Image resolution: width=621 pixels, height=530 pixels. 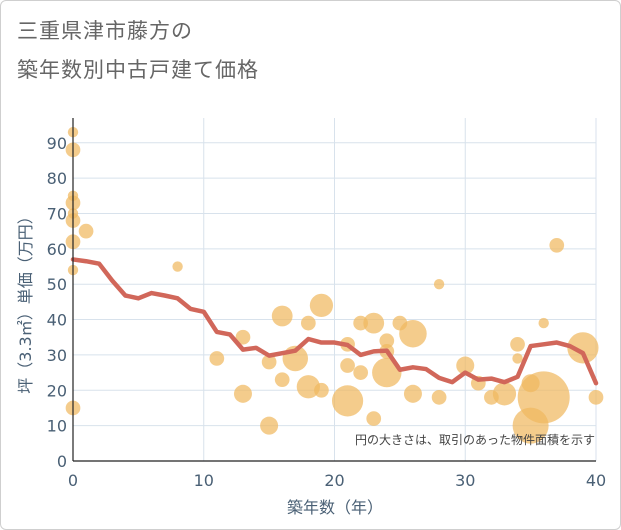 What do you see at coordinates (475, 439) in the screenshot?
I see `chart-annotation: 円の大きさは、取引のあった物件面積を示す` at bounding box center [475, 439].